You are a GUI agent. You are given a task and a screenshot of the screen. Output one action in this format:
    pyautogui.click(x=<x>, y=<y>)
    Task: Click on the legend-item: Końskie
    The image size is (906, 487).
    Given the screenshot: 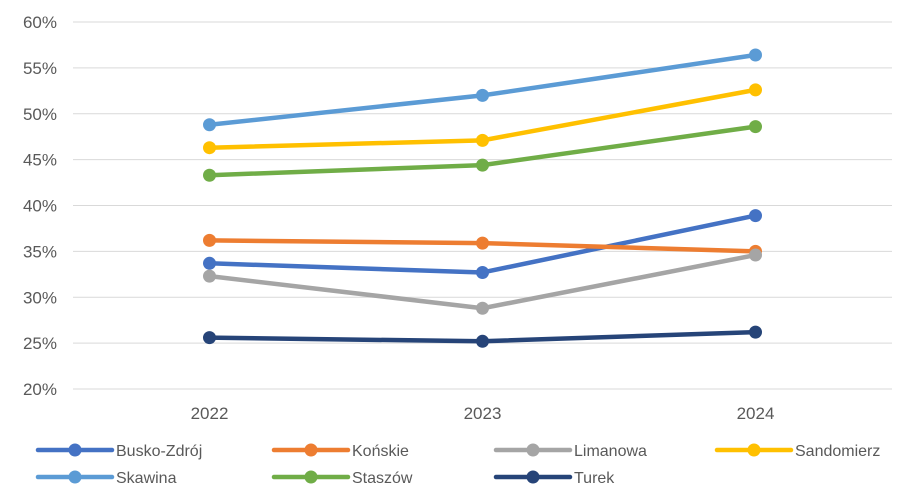 What is the action you would take?
    pyautogui.click(x=340, y=451)
    